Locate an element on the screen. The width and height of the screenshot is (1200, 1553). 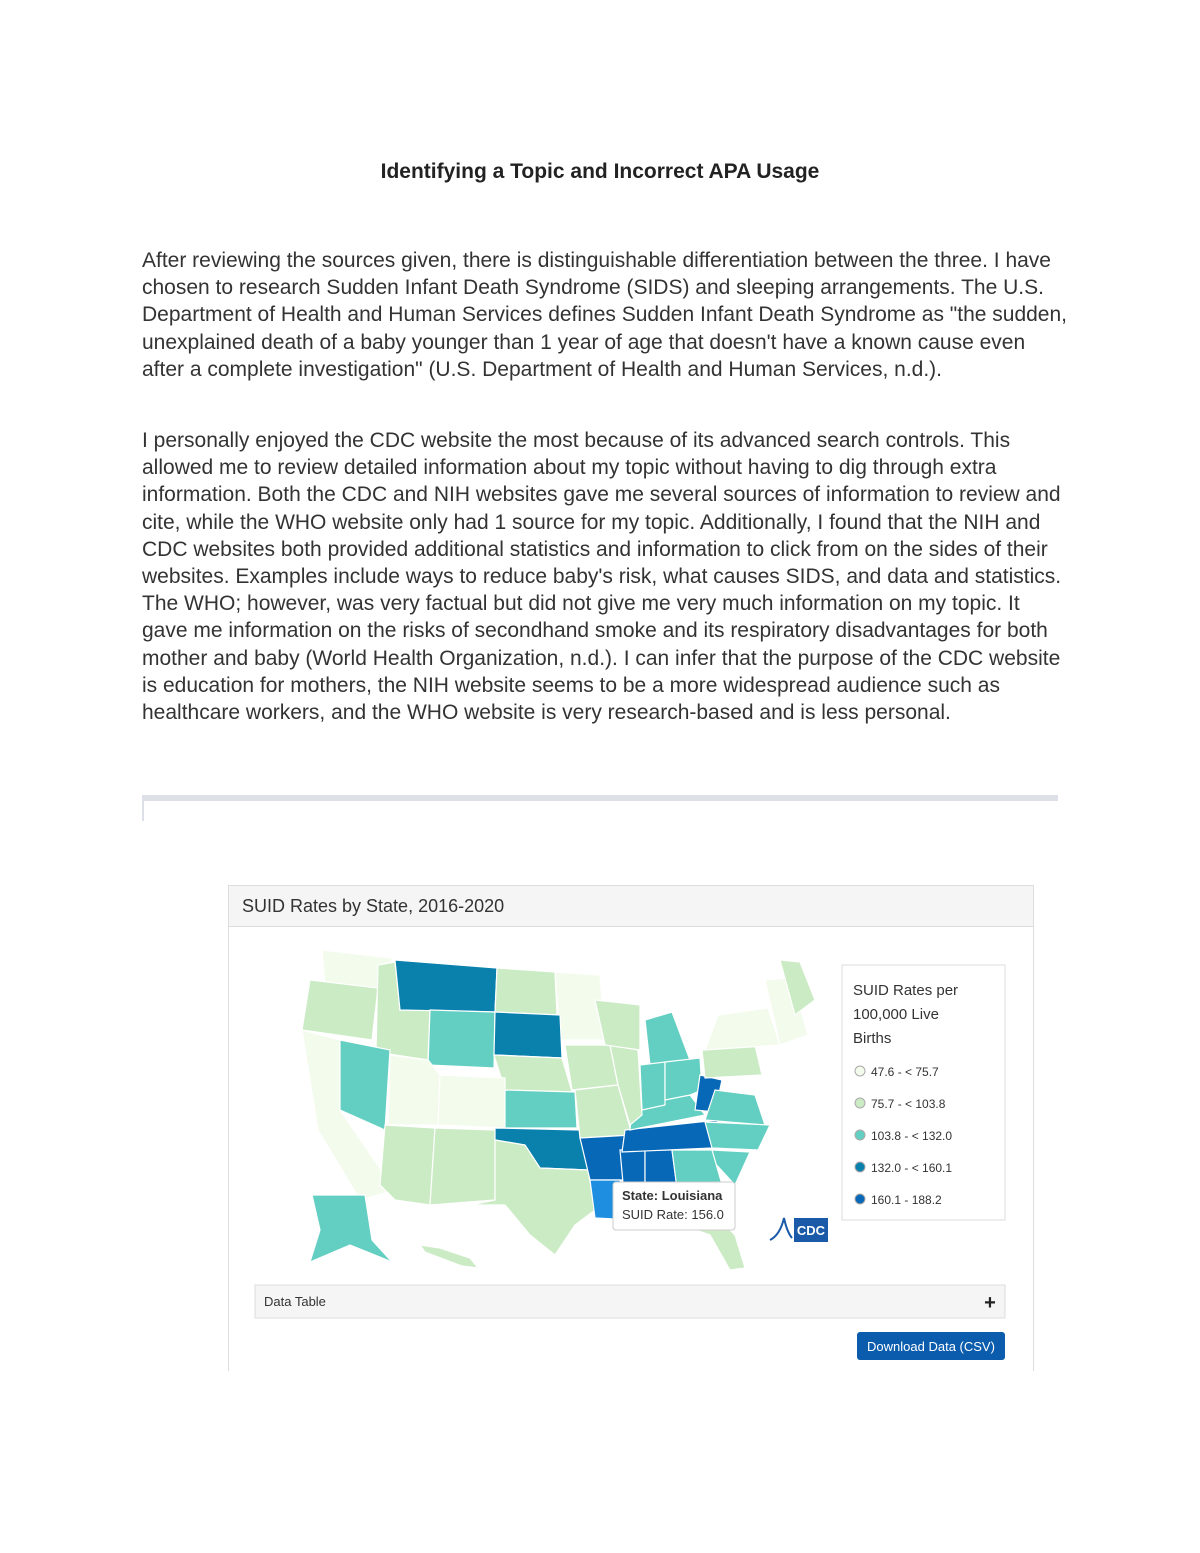
legend-title: SUID Rates per 100,000 Live Births is located at coordinates (905, 1014).